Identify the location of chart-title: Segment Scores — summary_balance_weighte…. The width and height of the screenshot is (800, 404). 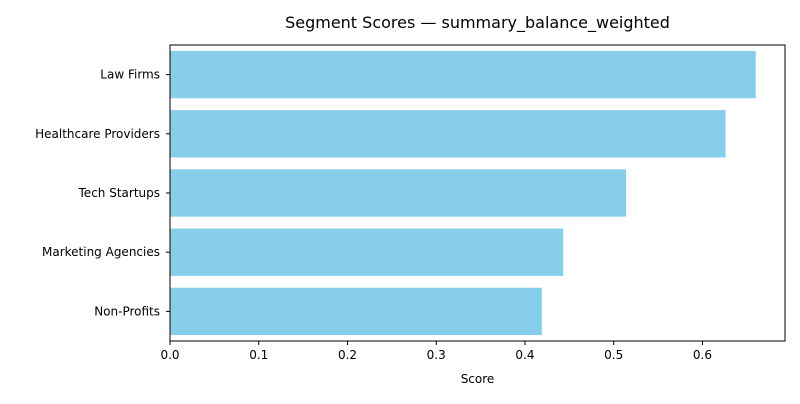
(477, 23).